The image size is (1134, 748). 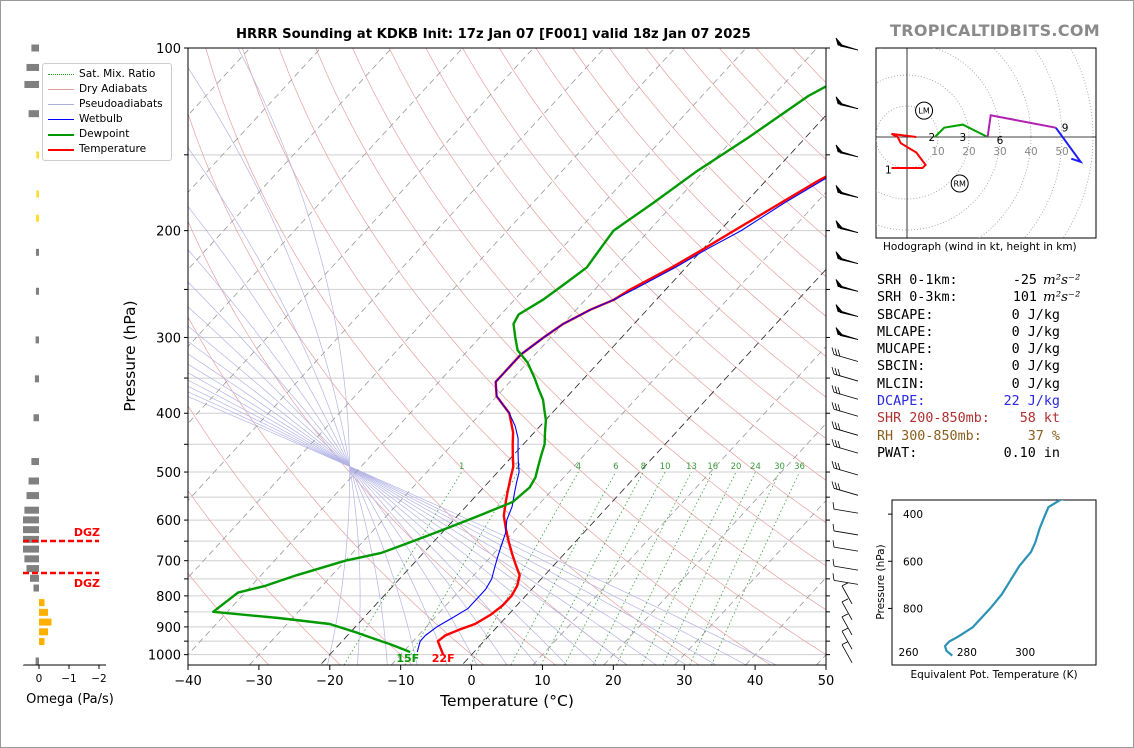 I want to click on x-tick-label: −20, so click(x=329, y=681).